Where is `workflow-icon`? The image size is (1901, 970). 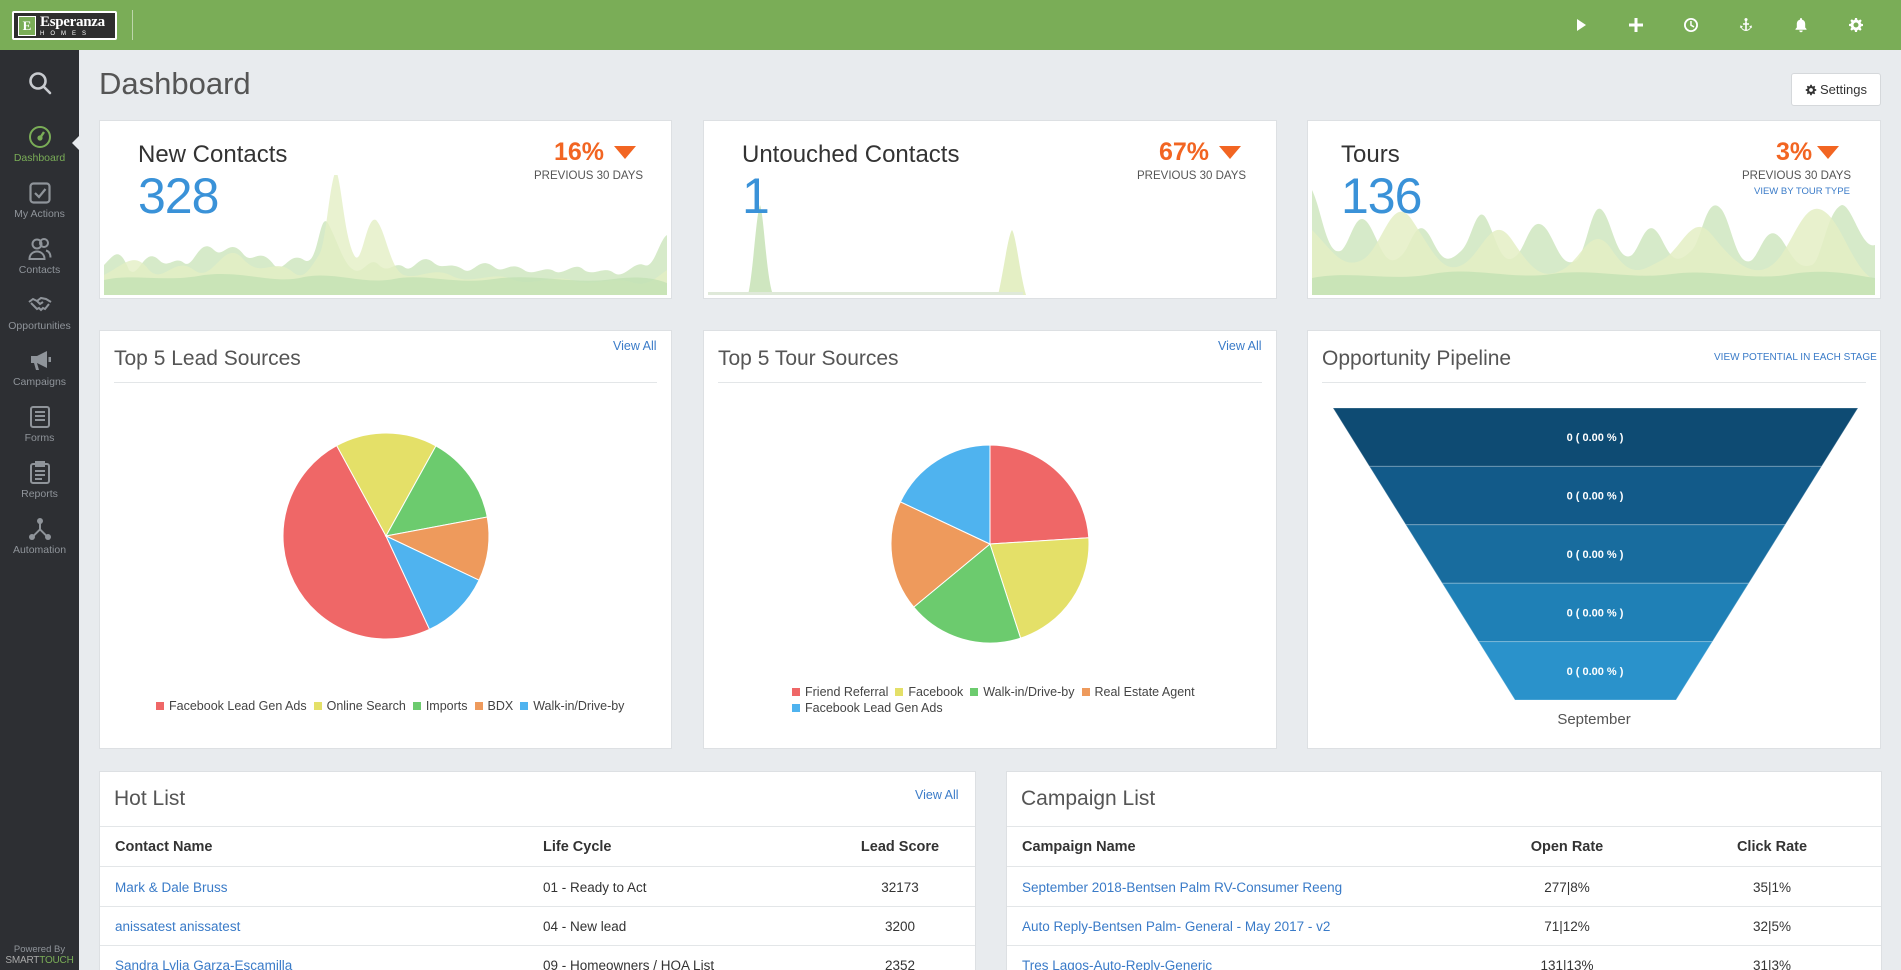 workflow-icon is located at coordinates (39, 528).